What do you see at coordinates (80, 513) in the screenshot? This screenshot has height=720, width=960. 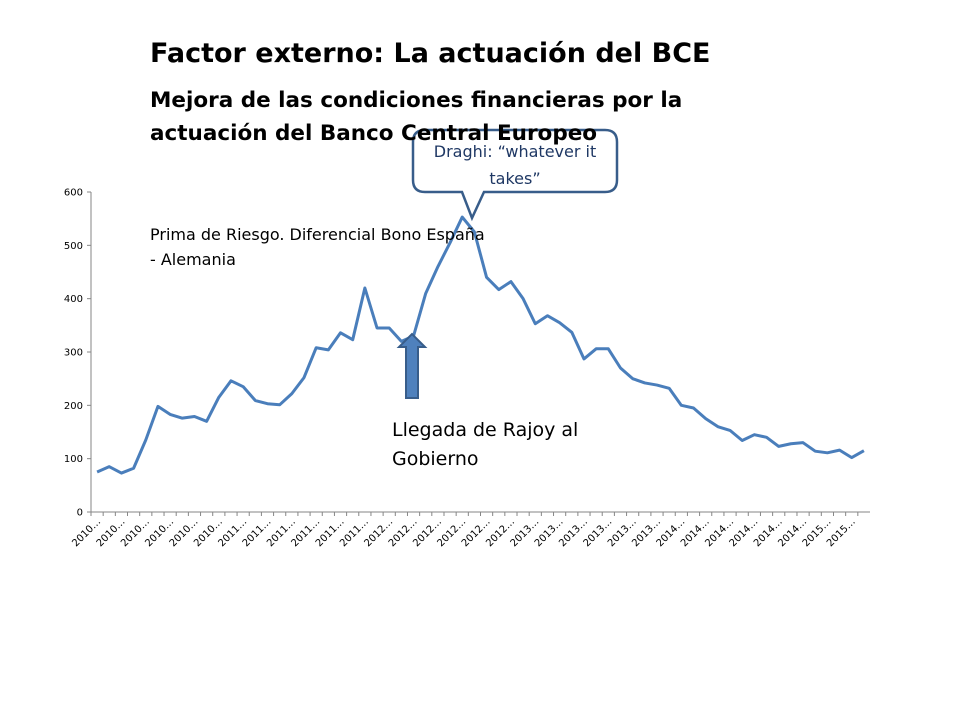 I see `y-tick-label: 0` at bounding box center [80, 513].